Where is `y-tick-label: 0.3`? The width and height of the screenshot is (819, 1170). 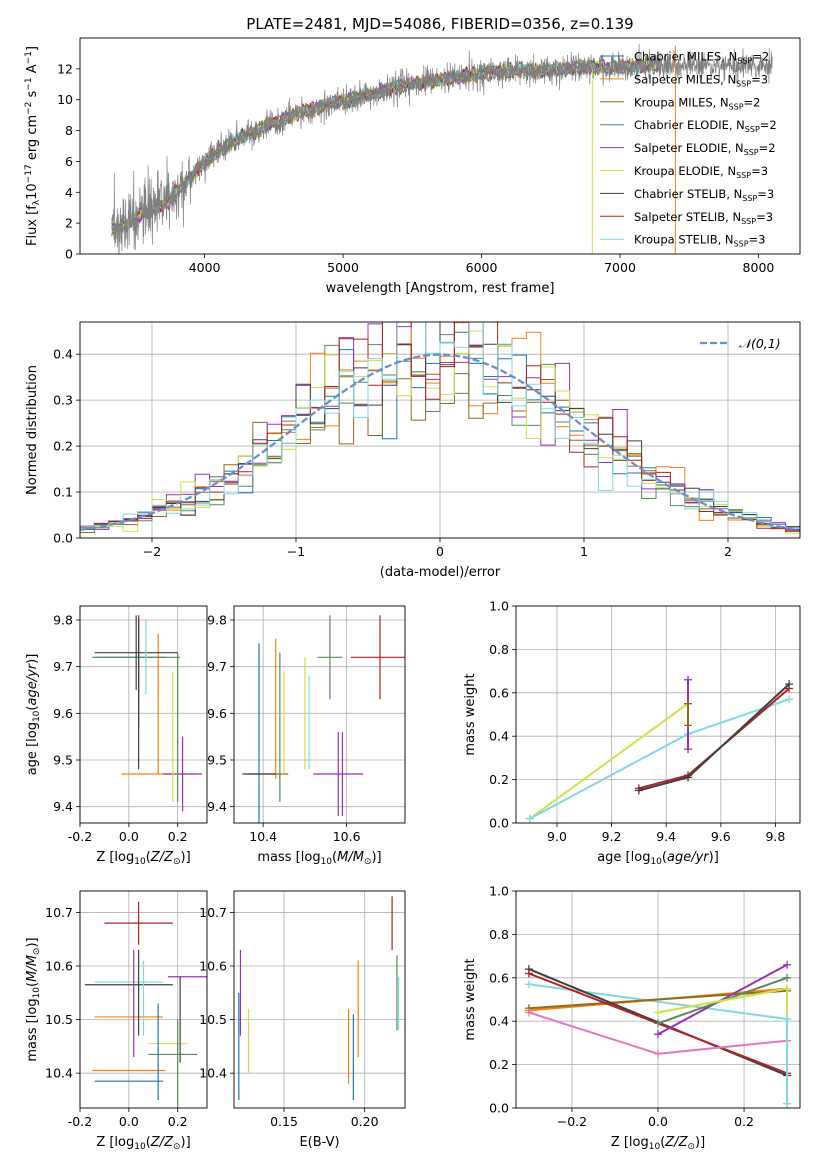 y-tick-label: 0.3 is located at coordinates (63, 400).